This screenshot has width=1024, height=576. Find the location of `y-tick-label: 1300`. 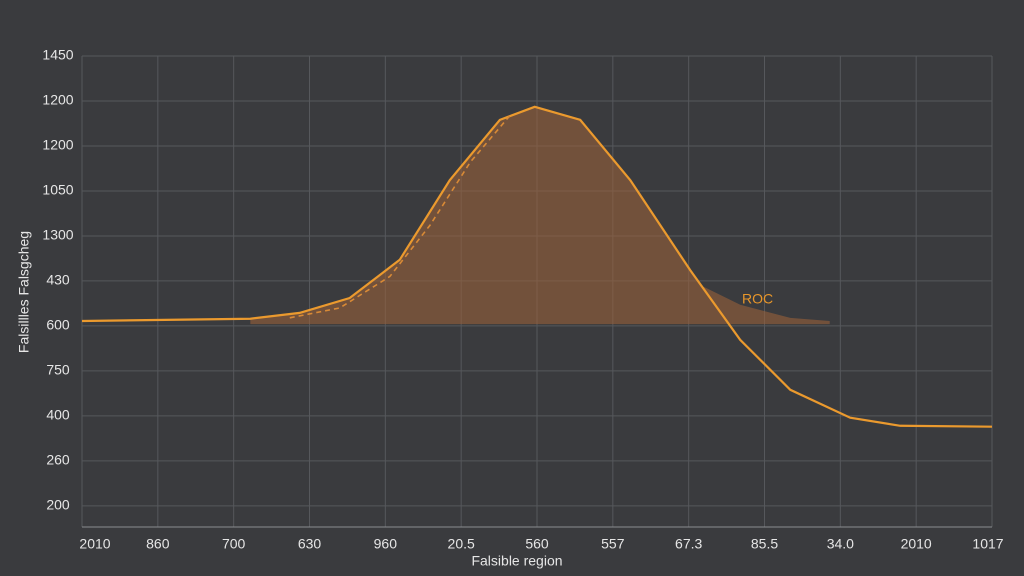

y-tick-label: 1300 is located at coordinates (57, 235).